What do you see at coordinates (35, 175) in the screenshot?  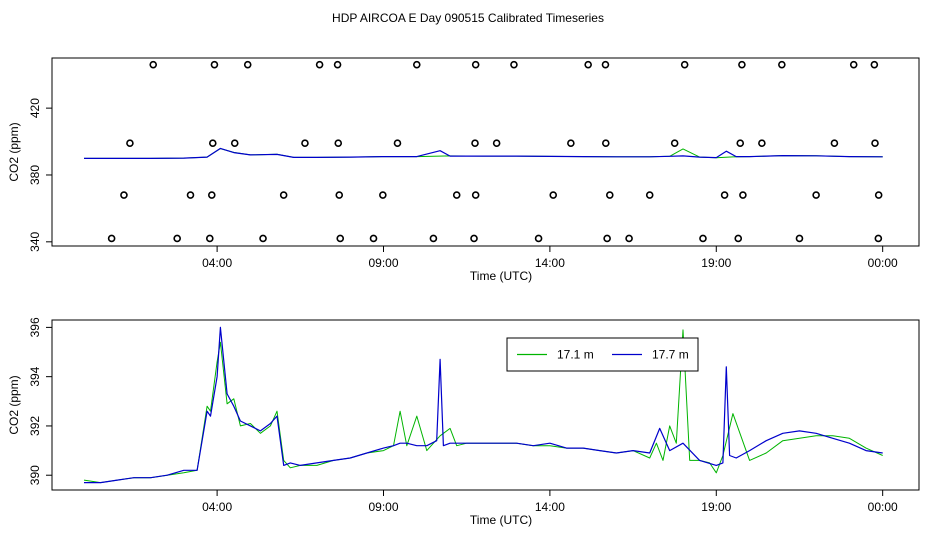 I see `y-tick-label: 380` at bounding box center [35, 175].